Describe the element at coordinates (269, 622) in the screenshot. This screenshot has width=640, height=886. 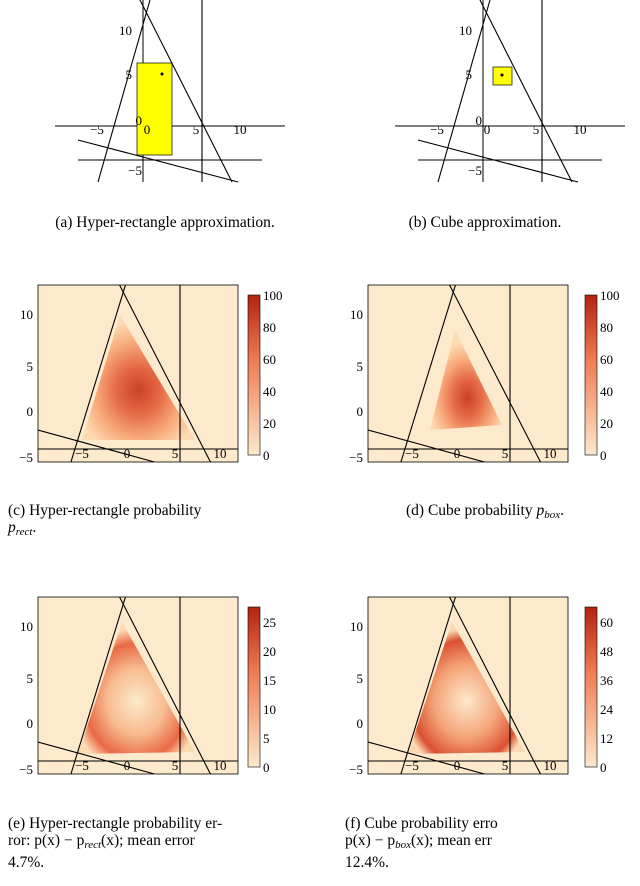
I see `colorbar-tick-0: 25` at that location.